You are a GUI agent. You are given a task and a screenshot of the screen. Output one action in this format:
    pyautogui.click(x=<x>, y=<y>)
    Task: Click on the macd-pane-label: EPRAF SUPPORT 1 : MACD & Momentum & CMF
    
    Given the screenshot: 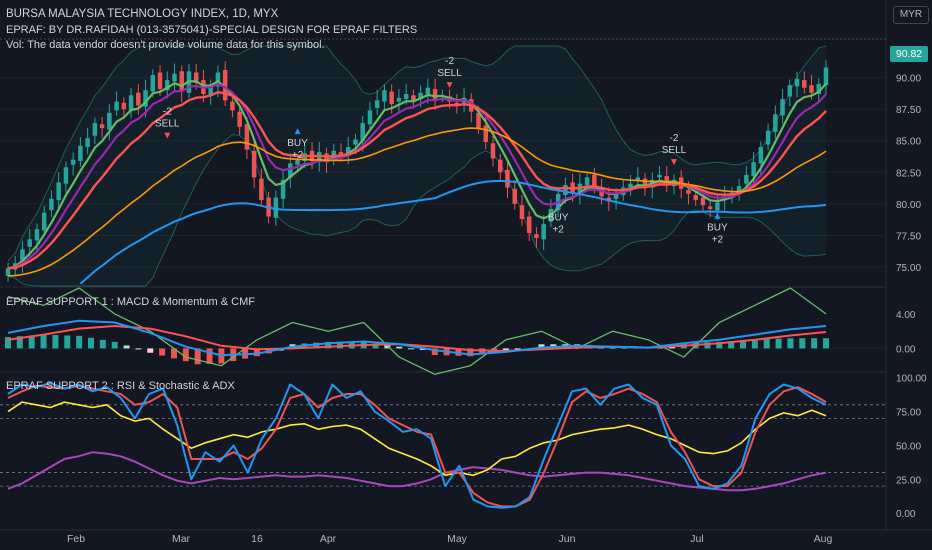 What is the action you would take?
    pyautogui.click(x=130, y=302)
    